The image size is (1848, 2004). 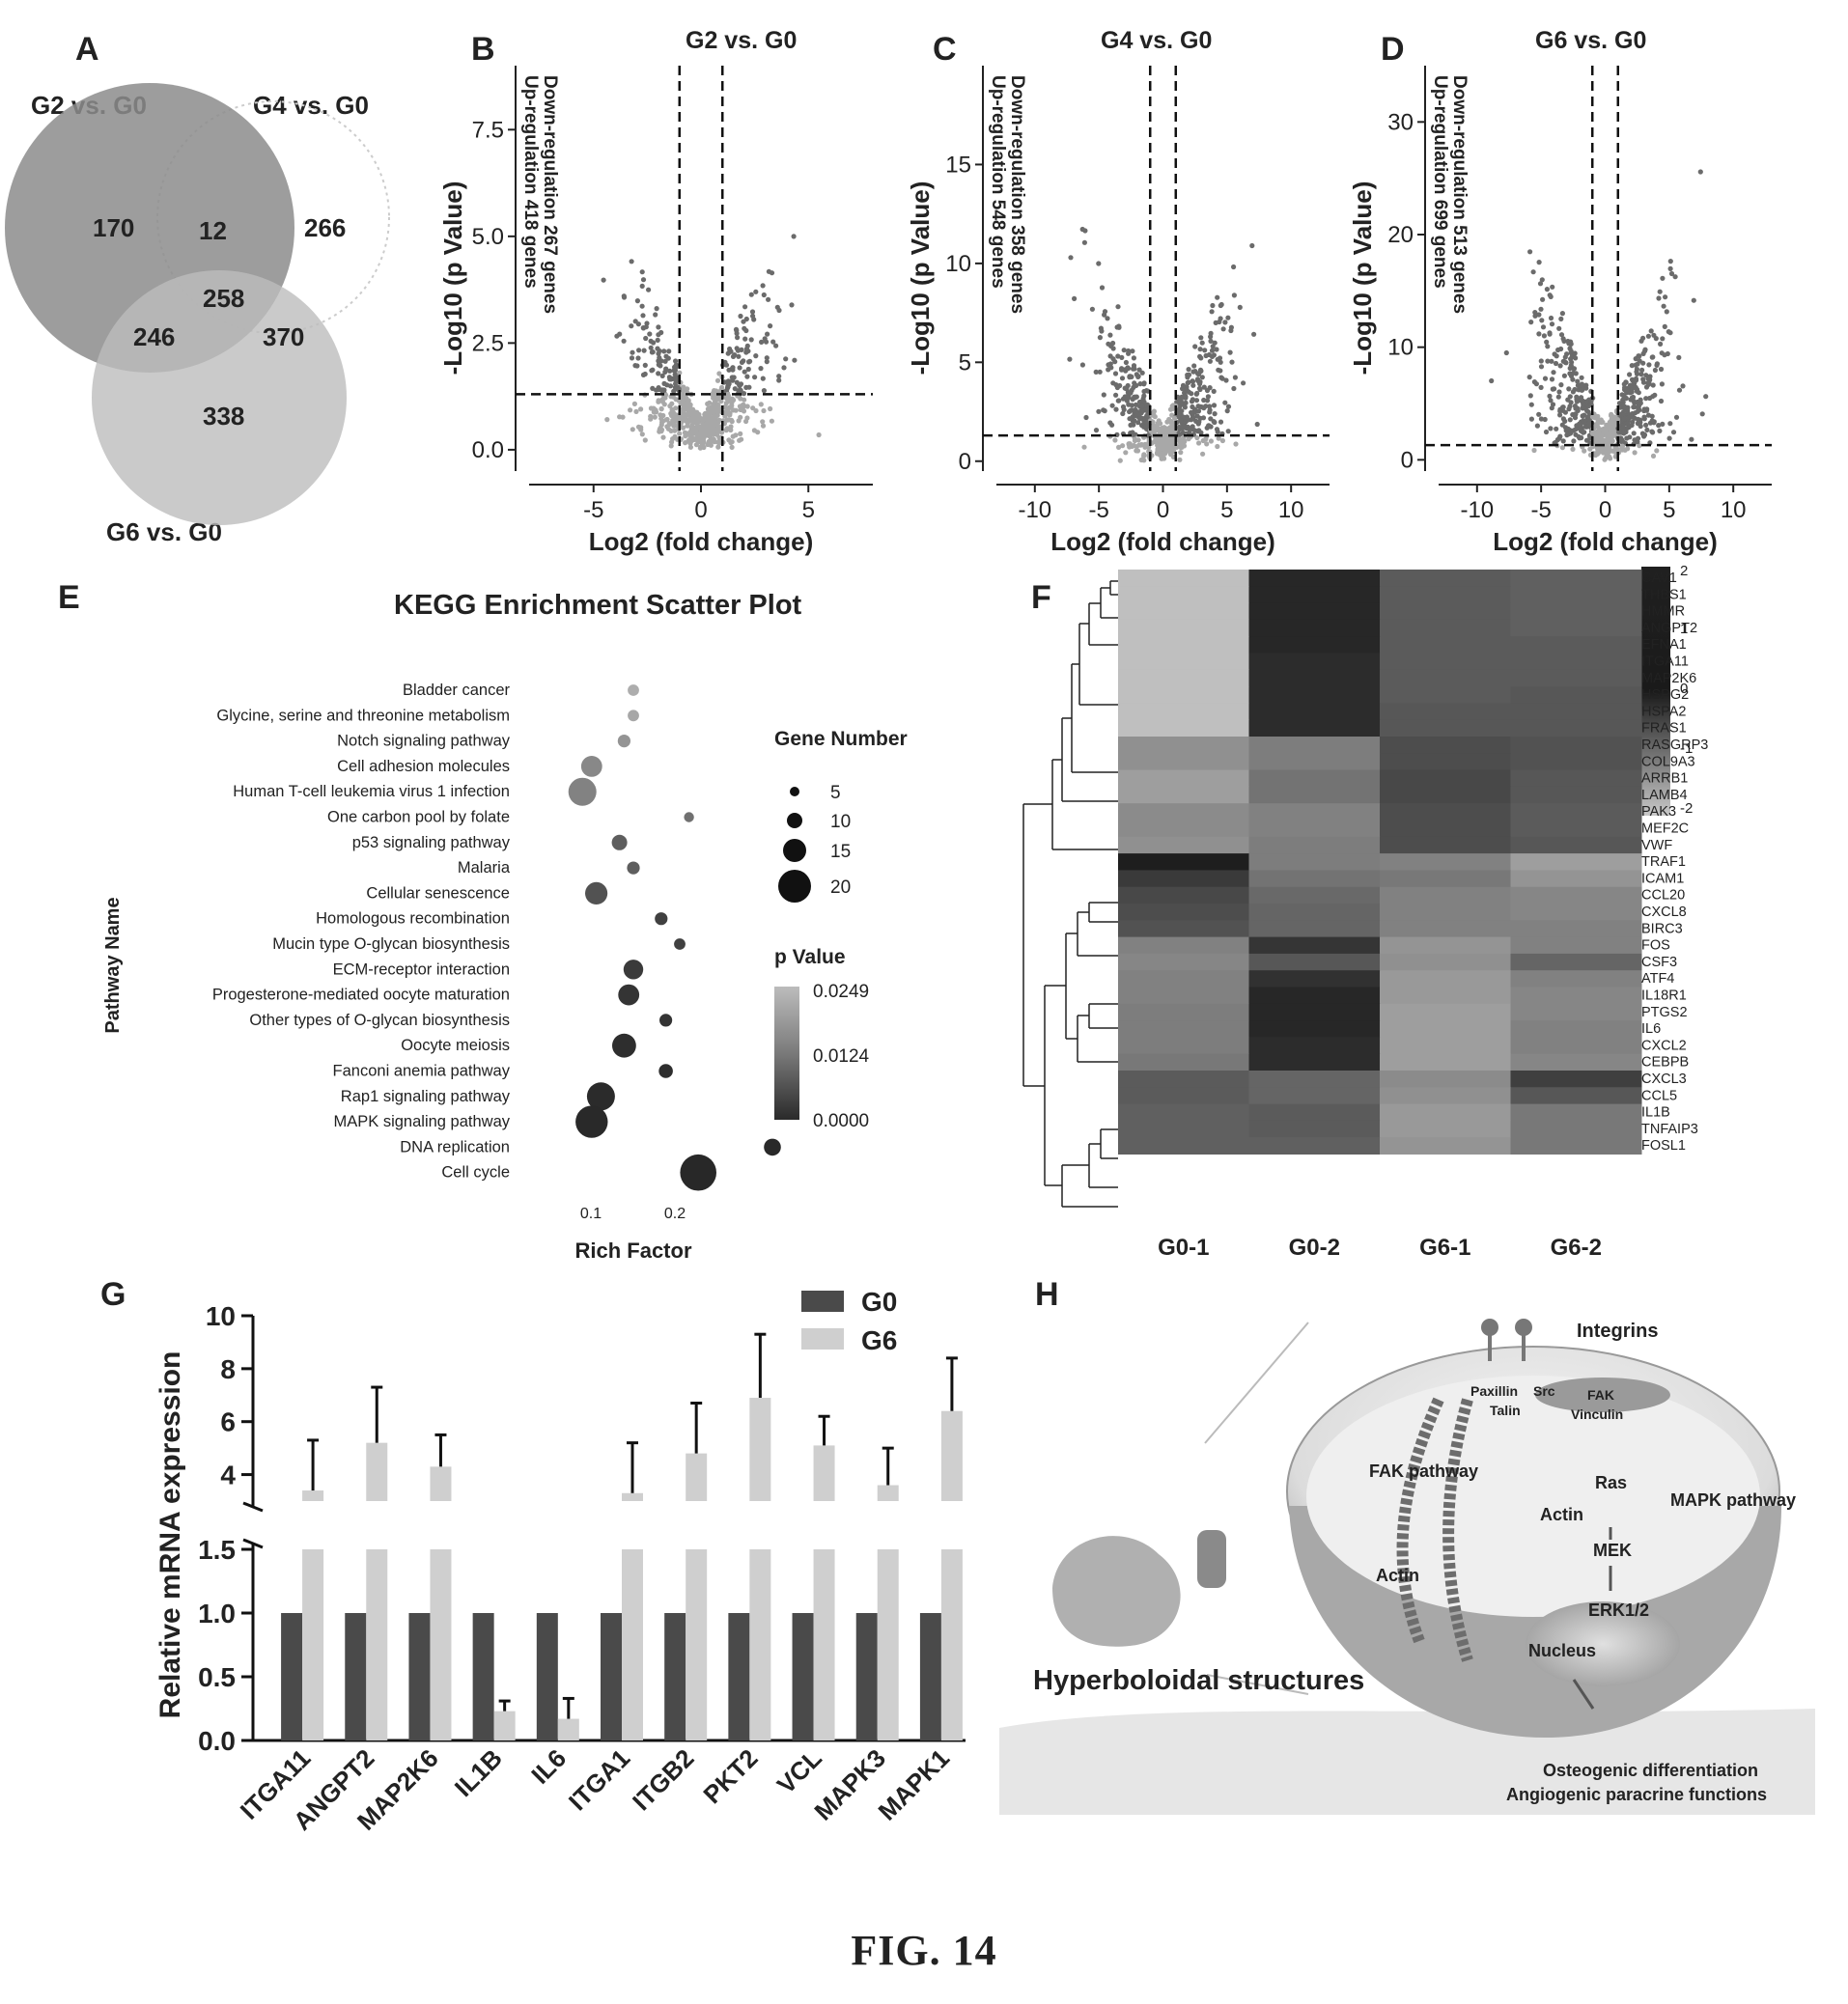 I want to click on heatmap-dendrogram, so click(x=1070, y=894).